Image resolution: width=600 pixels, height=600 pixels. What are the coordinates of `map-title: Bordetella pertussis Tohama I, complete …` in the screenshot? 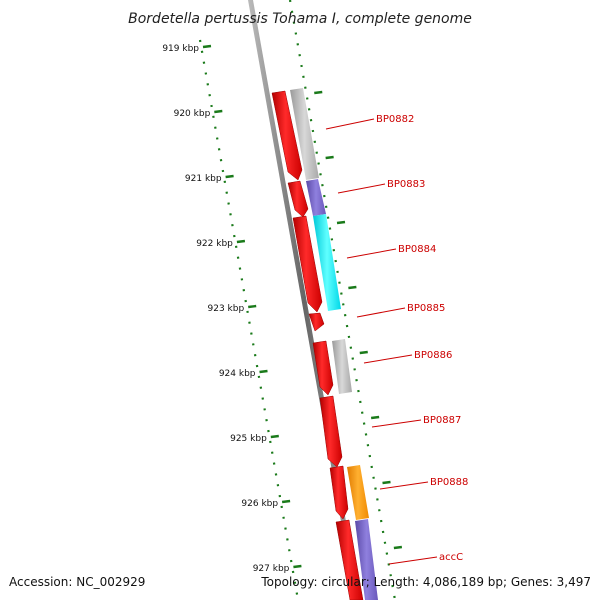 It's located at (300, 19).